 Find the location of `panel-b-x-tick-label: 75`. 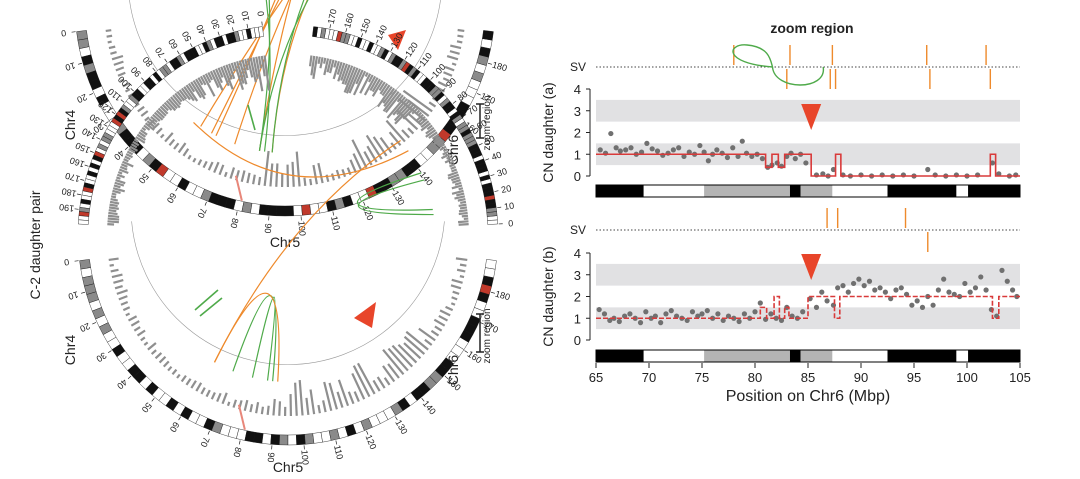

panel-b-x-tick-label: 75 is located at coordinates (702, 377).